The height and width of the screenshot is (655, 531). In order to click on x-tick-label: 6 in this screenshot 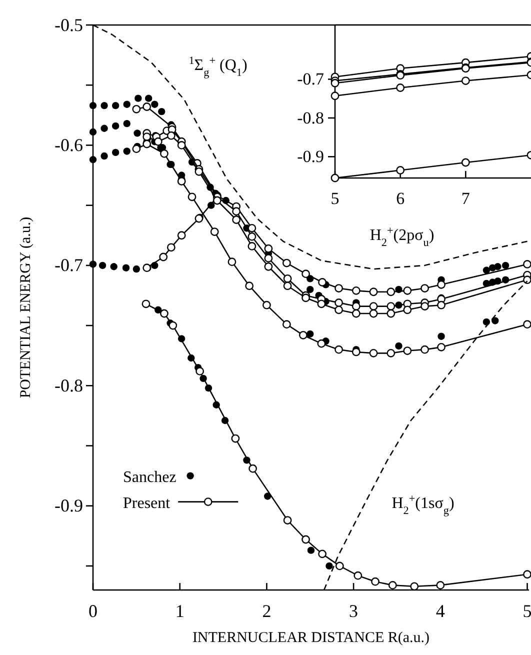, I will do `click(400, 198)`.